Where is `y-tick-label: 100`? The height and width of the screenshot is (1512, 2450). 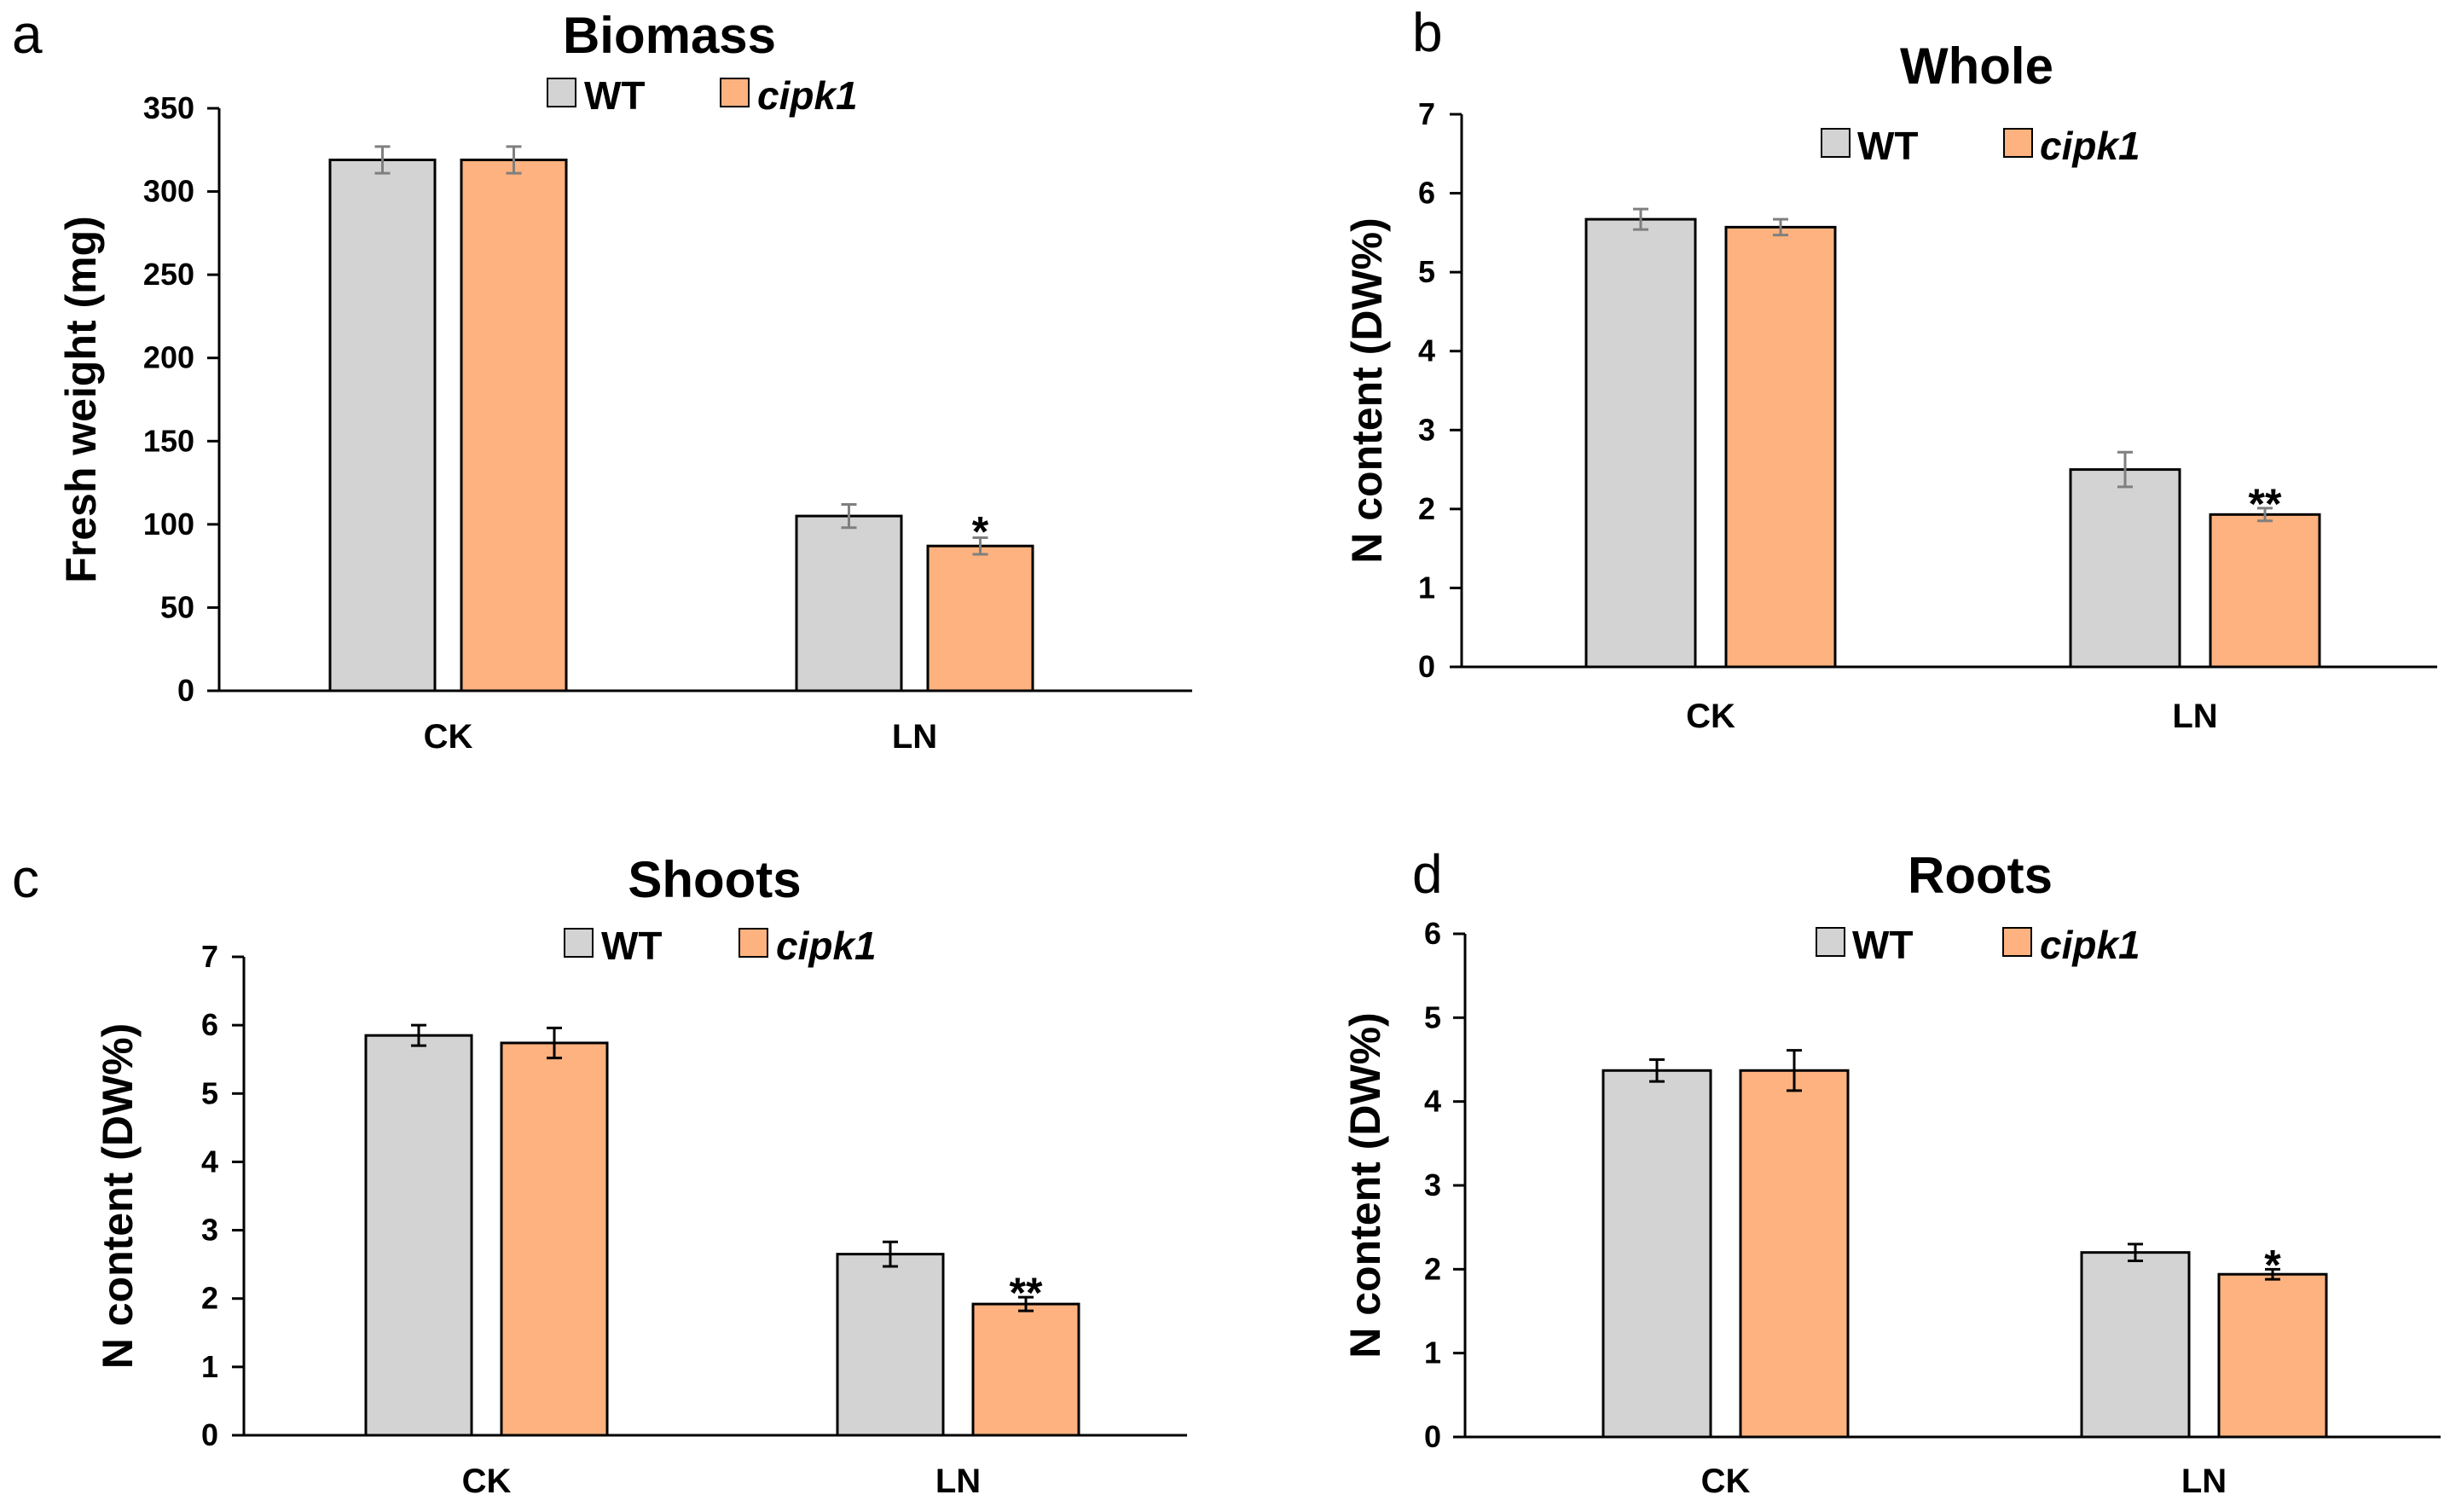
y-tick-label: 100 is located at coordinates (169, 524).